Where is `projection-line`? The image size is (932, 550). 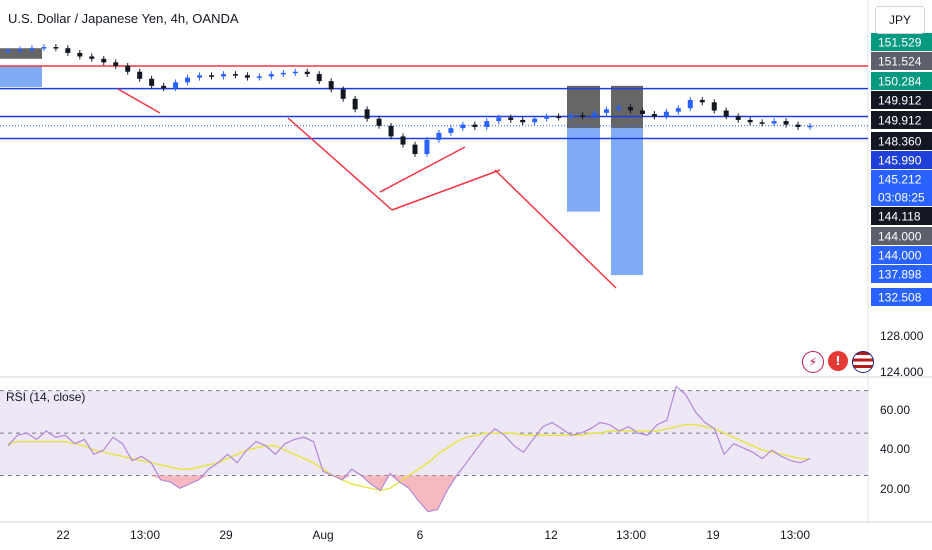
projection-line is located at coordinates (555, 229).